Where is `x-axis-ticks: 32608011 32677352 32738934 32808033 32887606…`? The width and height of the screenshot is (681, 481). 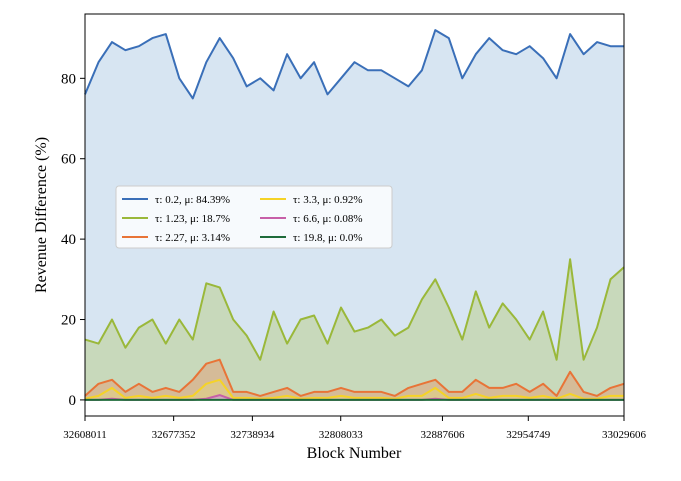 x-axis-ticks: 32608011 32677352 32738934 32808033 32887606… is located at coordinates (355, 428).